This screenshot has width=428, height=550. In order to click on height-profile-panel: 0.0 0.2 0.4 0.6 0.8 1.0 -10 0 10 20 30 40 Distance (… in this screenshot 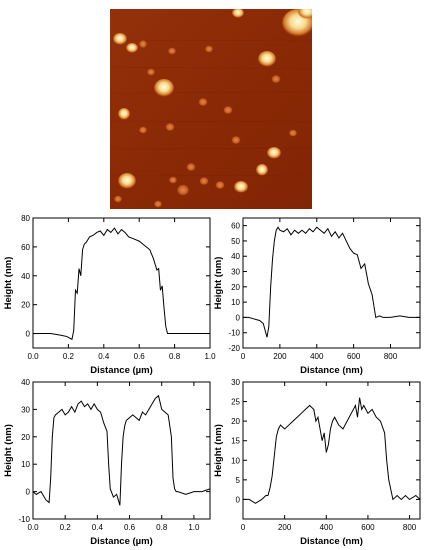, I will do `click(107, 462)`.